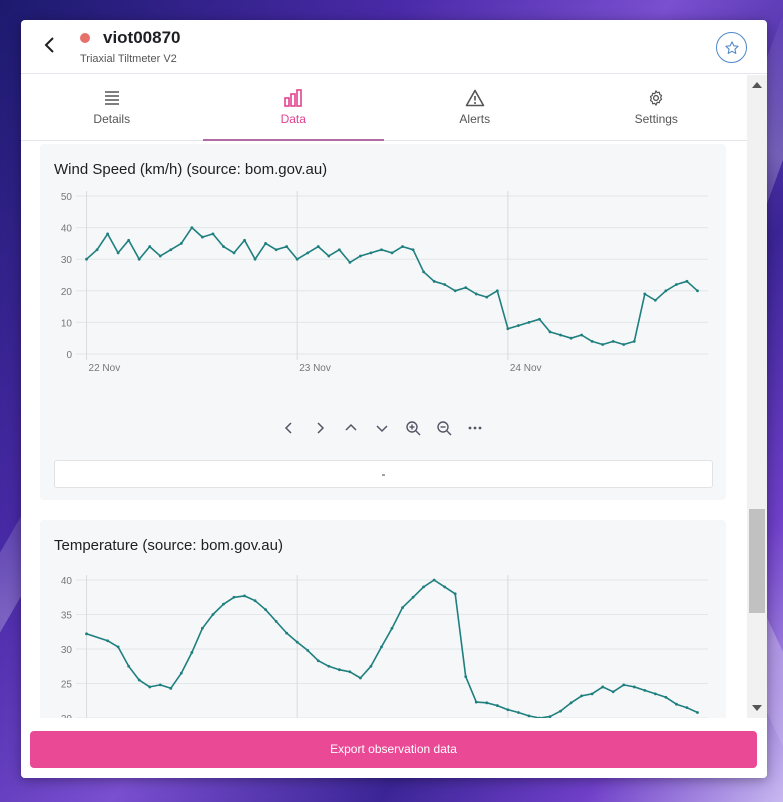 The image size is (783, 802). What do you see at coordinates (293, 108) in the screenshot?
I see `tab-data: Data` at bounding box center [293, 108].